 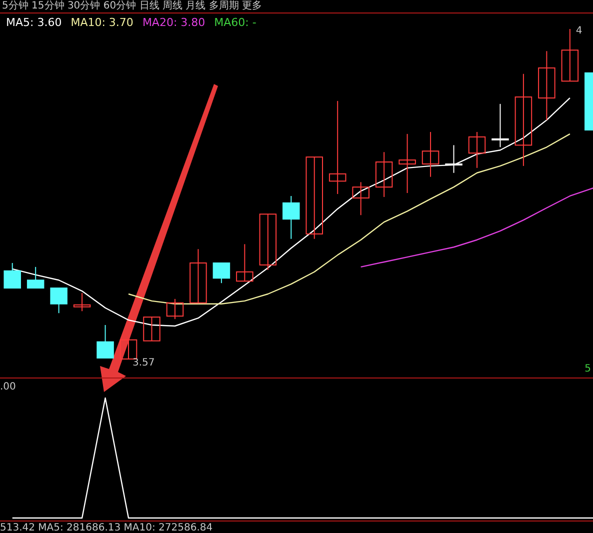 What do you see at coordinates (132, 6) in the screenshot?
I see `chart-title: 5分钟 15分钟 30分钟 60分钟 日线 周线 月线 多周期 更多` at bounding box center [132, 6].